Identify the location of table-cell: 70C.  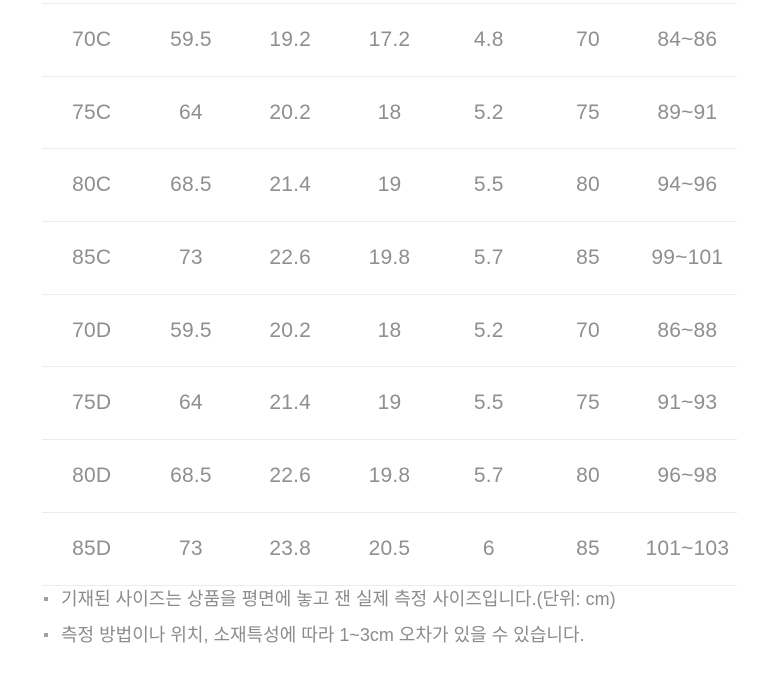
(92, 39).